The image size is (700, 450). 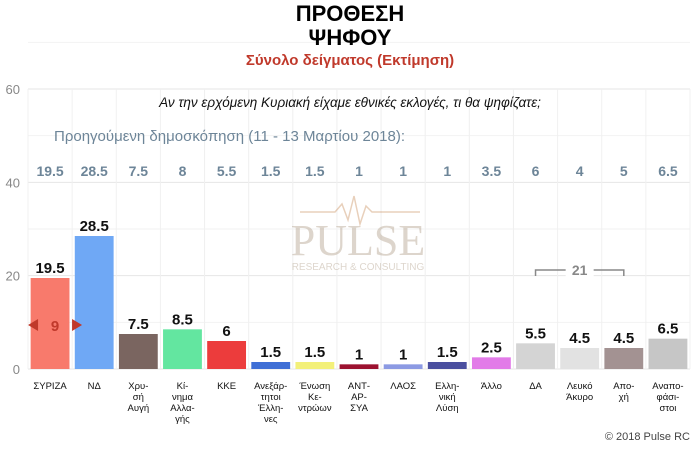 I want to click on category-label: Ανεξάρ-τητοι Έλλη-νες, so click(x=270, y=403).